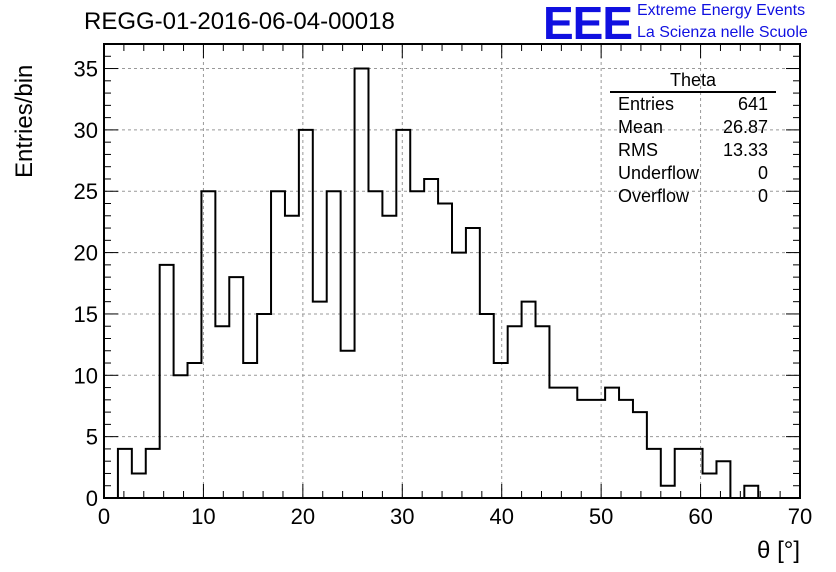 The width and height of the screenshot is (836, 572). Describe the element at coordinates (693, 127) in the screenshot. I see `stats-row-mean: Mean 26.87` at that location.